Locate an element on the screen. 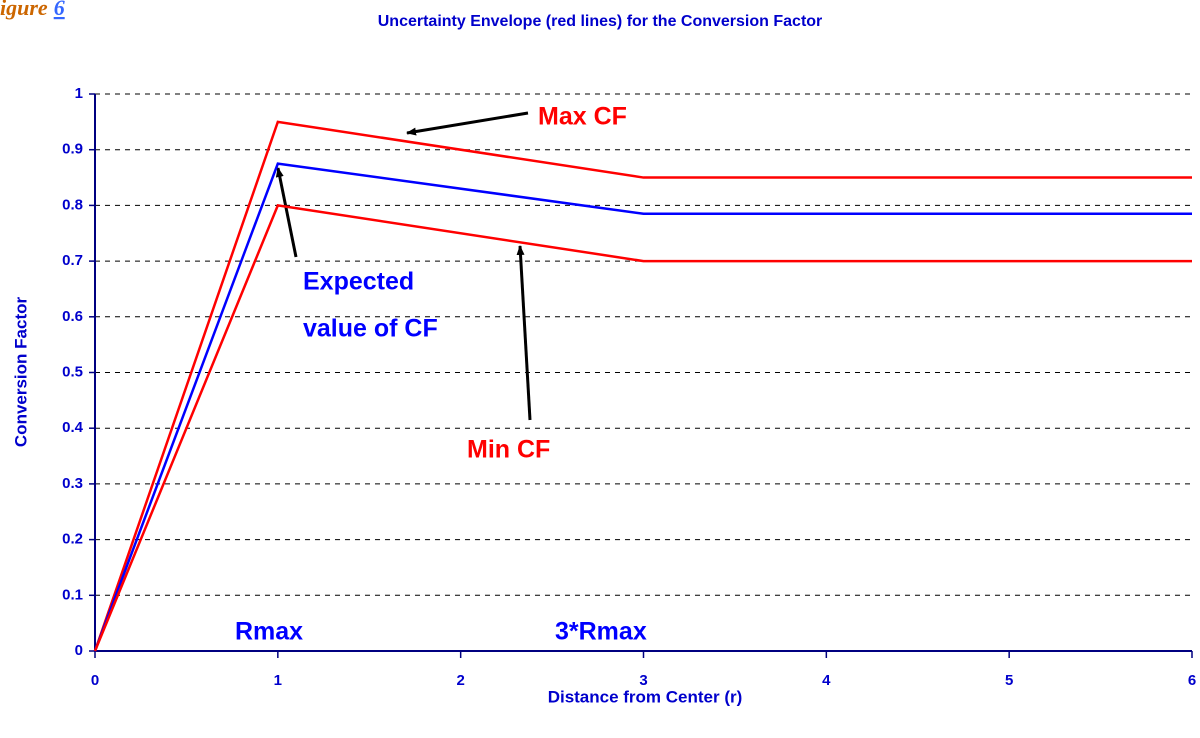  x-tick-label: 5 is located at coordinates (1009, 680).